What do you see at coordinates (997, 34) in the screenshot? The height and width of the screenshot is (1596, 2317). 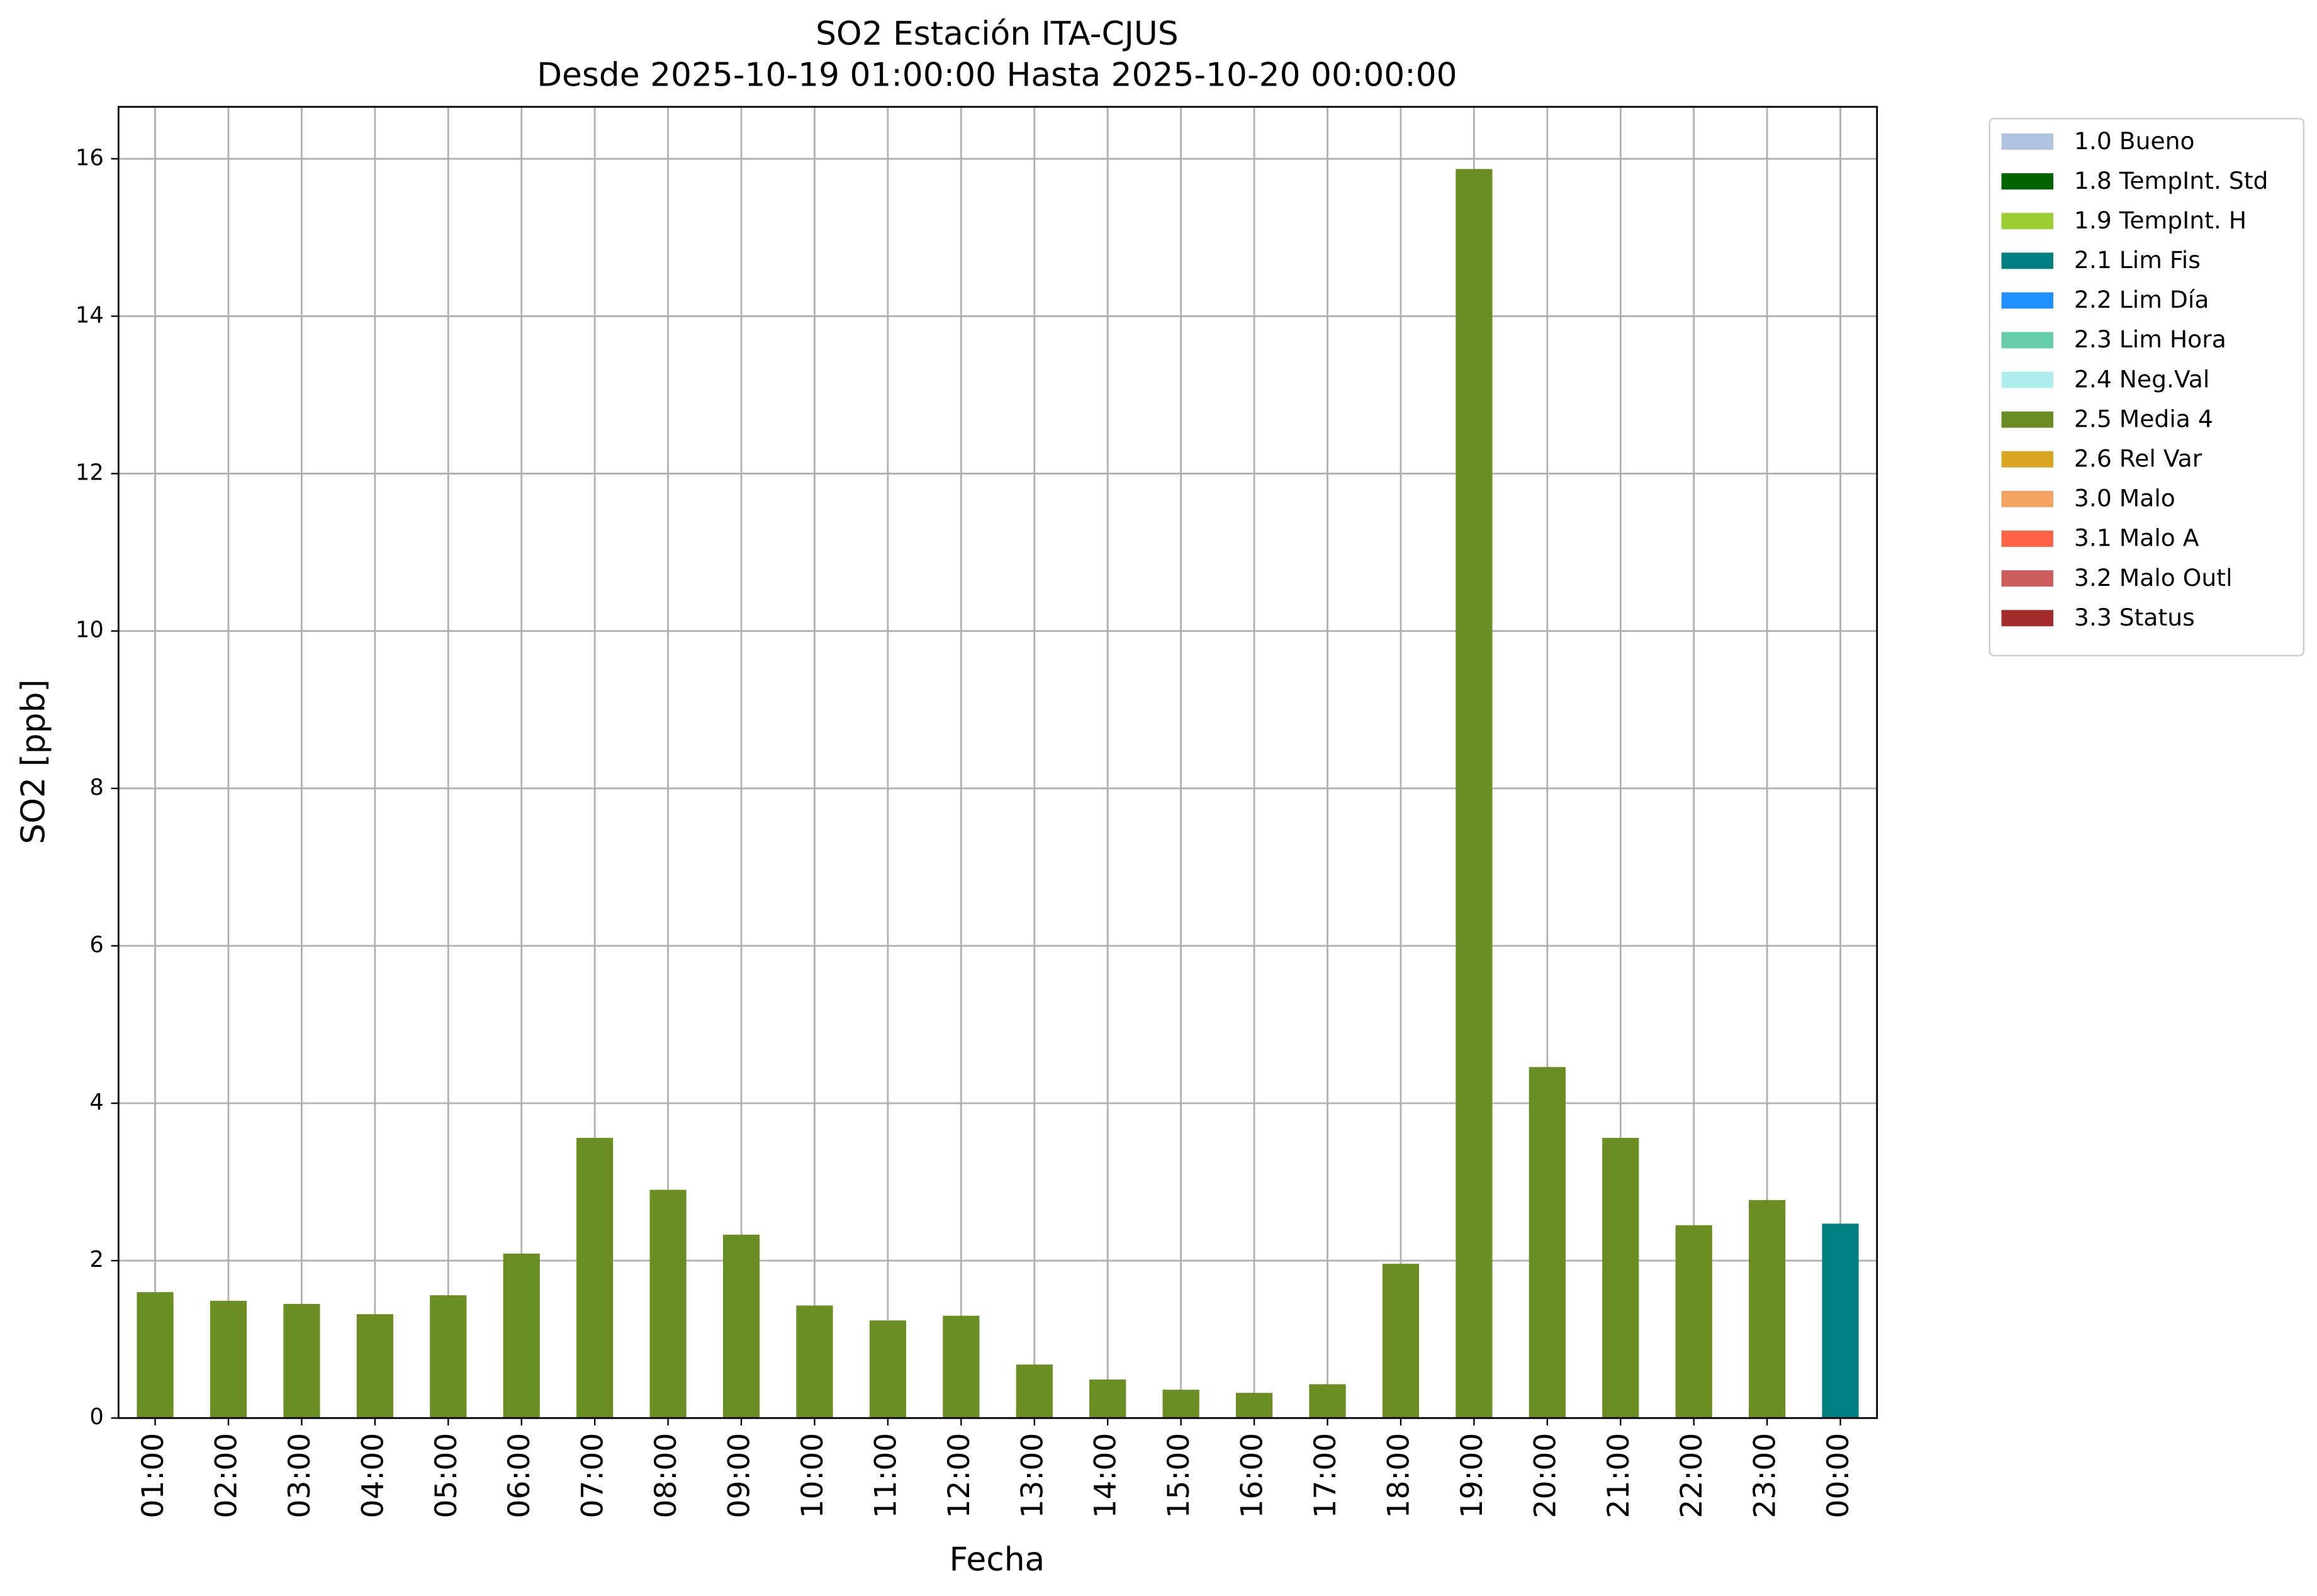 I see `chart-title: SO2 Estación ITA-CJUS` at bounding box center [997, 34].